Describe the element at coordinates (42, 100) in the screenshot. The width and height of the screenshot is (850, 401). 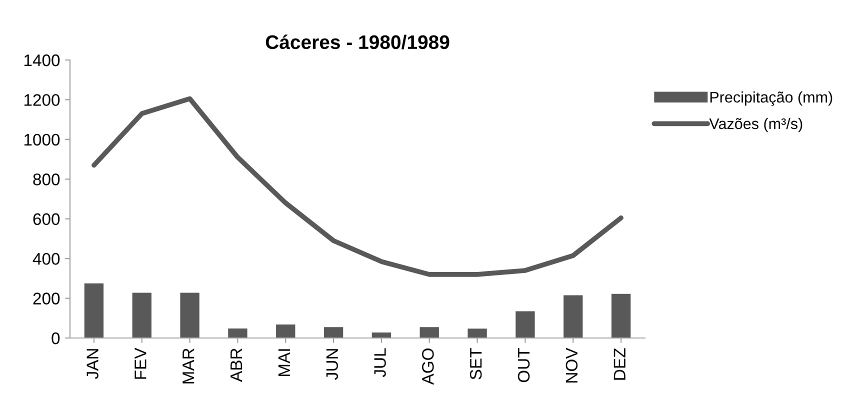
I see `y-tick-label: 1200` at that location.